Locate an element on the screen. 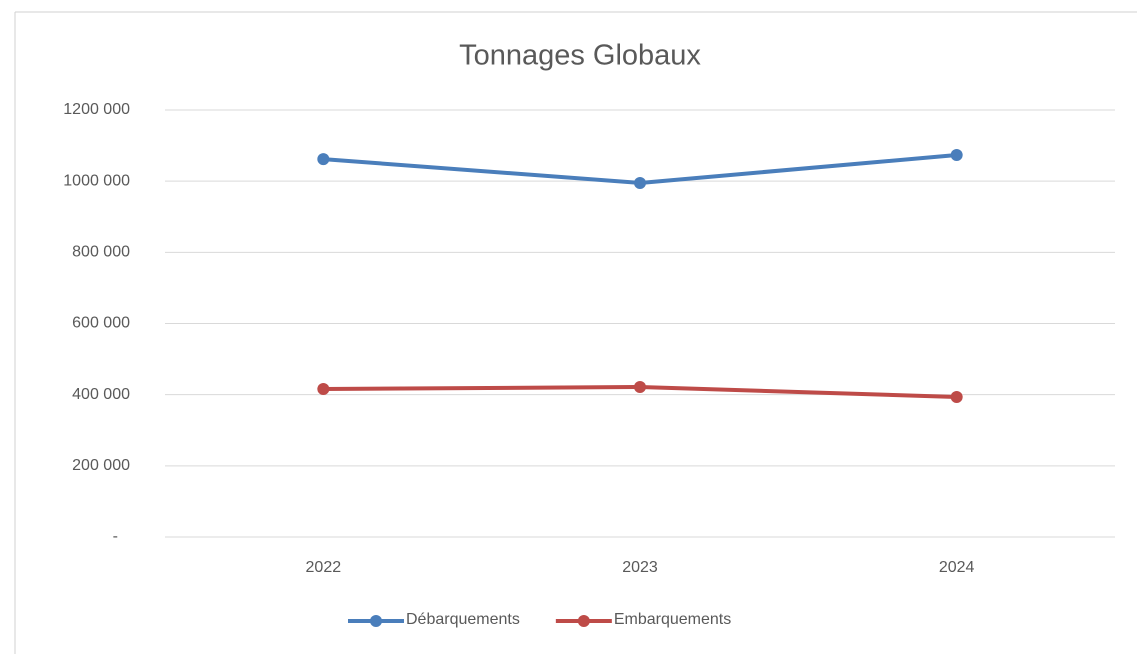 The height and width of the screenshot is (654, 1137). x-tick-label: 2024 is located at coordinates (957, 567).